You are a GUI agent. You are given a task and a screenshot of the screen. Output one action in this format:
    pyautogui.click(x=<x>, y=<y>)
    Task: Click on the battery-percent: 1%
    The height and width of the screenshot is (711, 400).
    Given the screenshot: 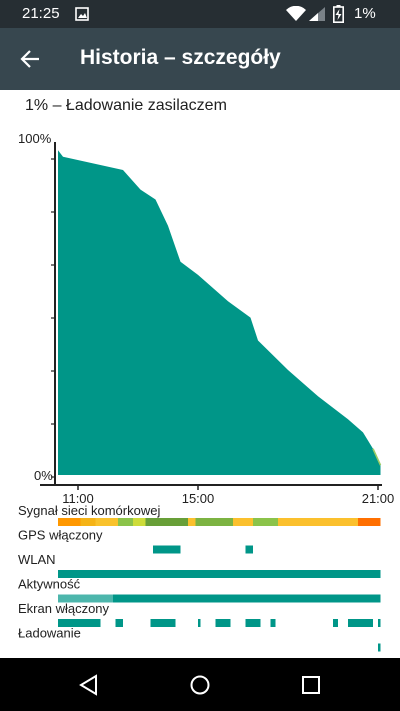 What is the action you would take?
    pyautogui.click(x=365, y=13)
    